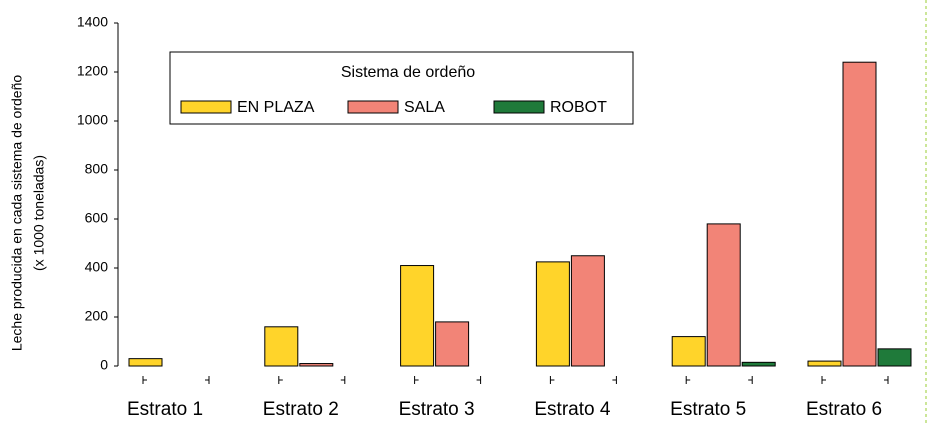 The width and height of the screenshot is (931, 424). I want to click on y-tick-label: 0, so click(104, 365).